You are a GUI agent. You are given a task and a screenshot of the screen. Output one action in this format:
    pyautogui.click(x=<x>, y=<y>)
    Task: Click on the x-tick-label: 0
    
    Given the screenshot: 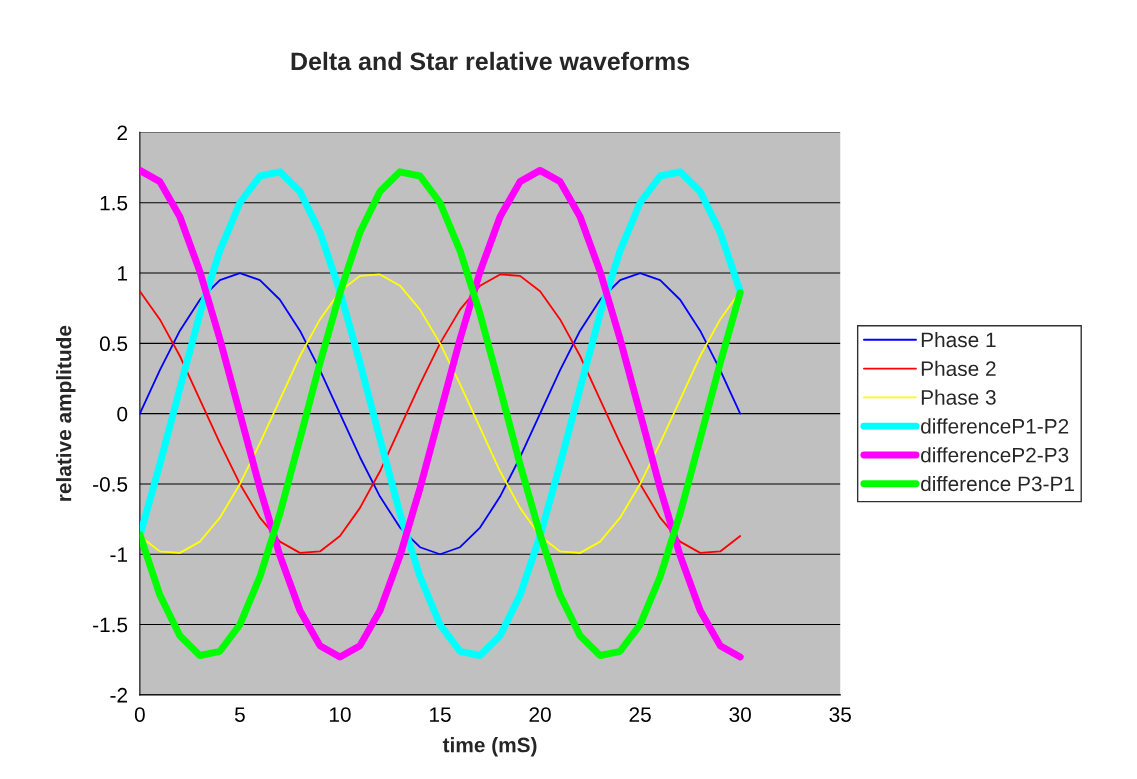 What is the action you would take?
    pyautogui.click(x=139, y=714)
    